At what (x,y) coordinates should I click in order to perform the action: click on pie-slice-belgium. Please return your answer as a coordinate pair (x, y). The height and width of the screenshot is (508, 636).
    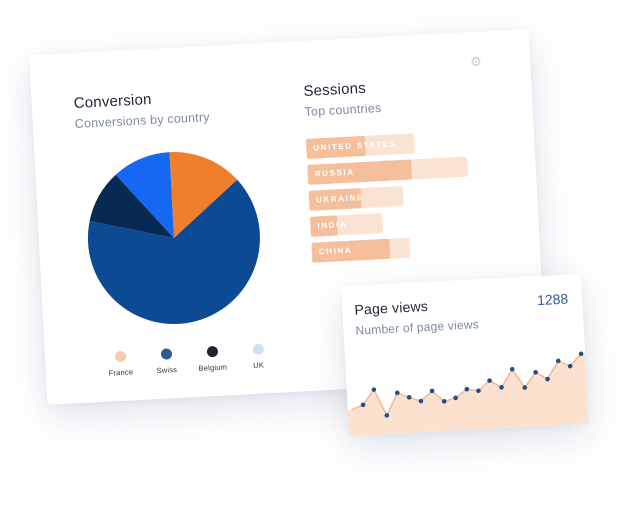
    Looking at the image, I should click on (131, 206).